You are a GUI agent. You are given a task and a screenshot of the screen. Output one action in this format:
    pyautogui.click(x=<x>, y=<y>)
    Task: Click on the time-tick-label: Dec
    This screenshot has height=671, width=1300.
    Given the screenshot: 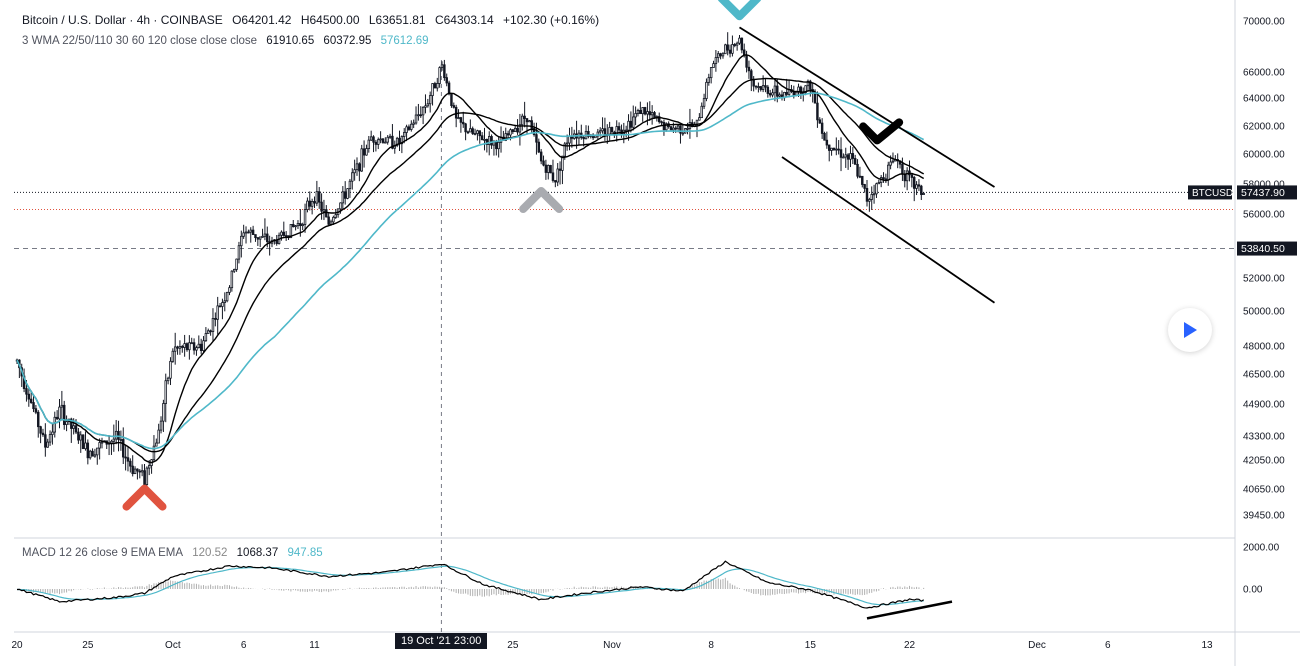 What is the action you would take?
    pyautogui.click(x=1037, y=645)
    